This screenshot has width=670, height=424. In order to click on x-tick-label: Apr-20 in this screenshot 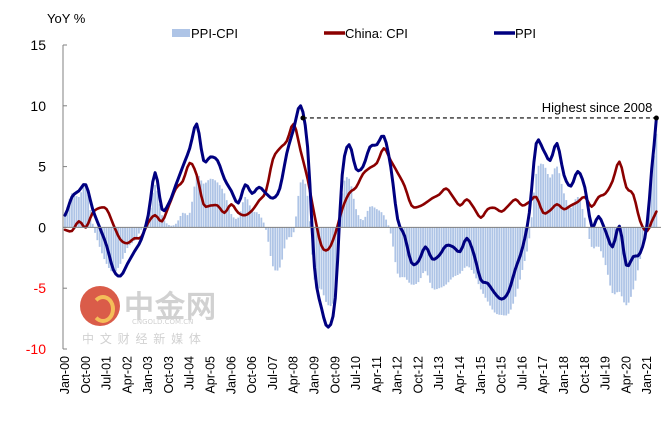, I will do `click(626, 375)`.